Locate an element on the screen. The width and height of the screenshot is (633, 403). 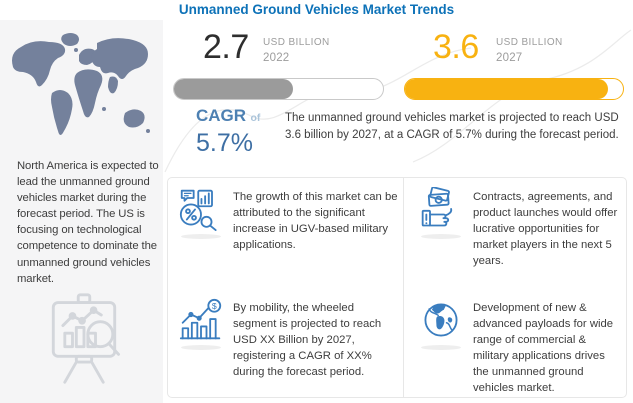
world-map is located at coordinates (80, 84).